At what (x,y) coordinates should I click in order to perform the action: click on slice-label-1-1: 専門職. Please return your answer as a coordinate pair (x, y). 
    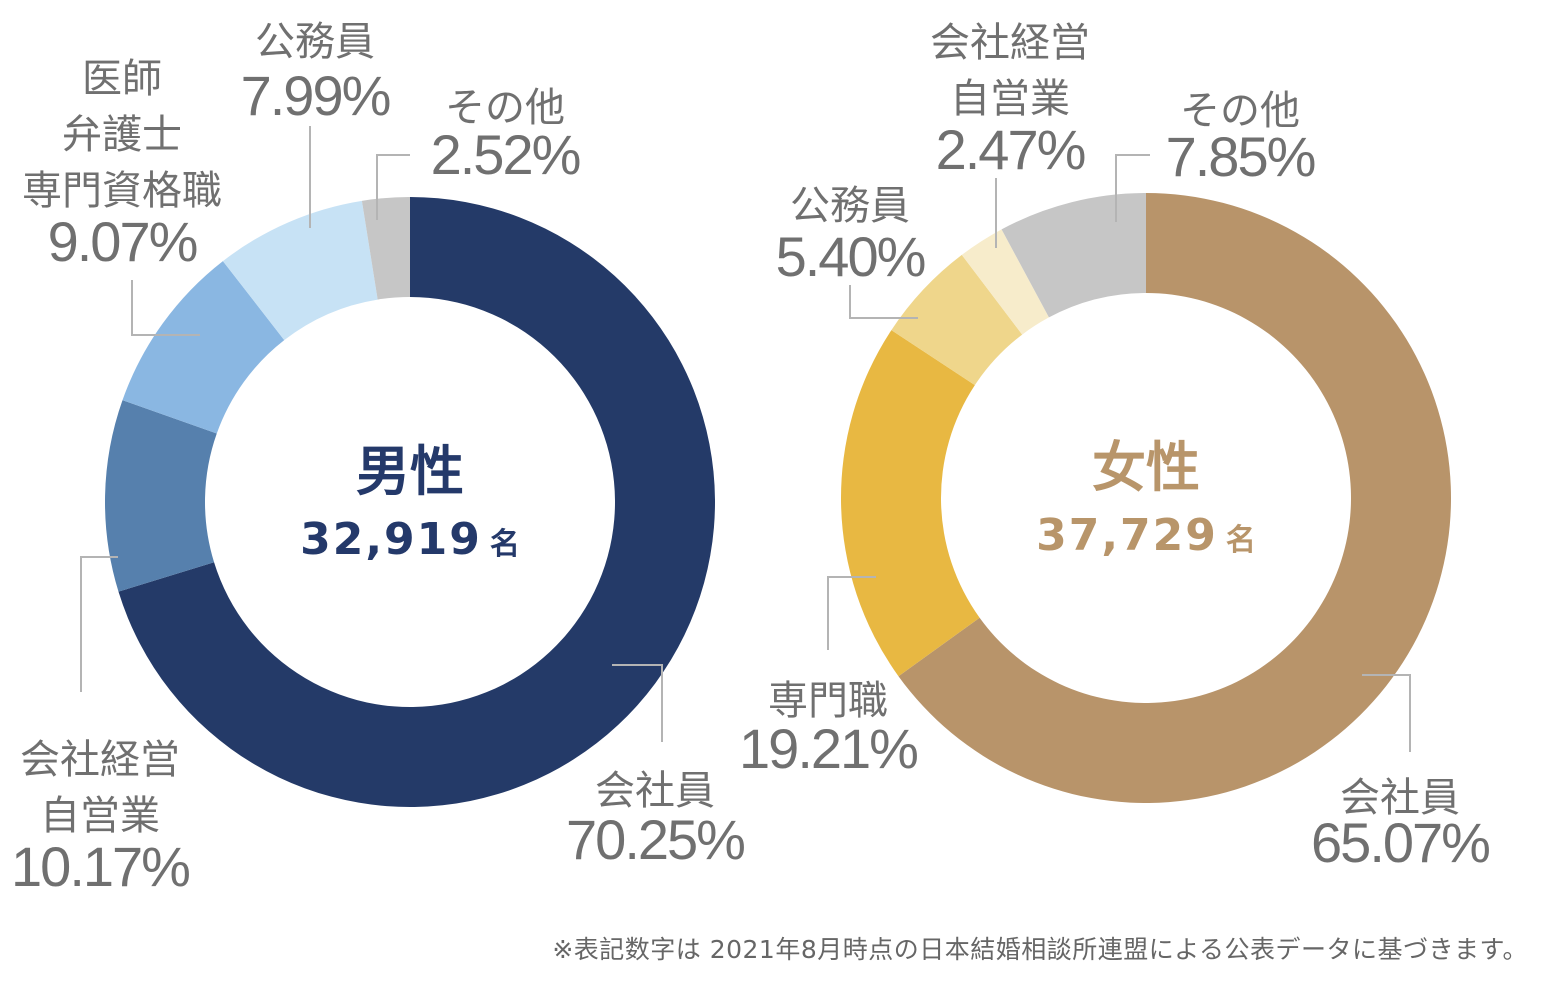
    Looking at the image, I should click on (828, 701).